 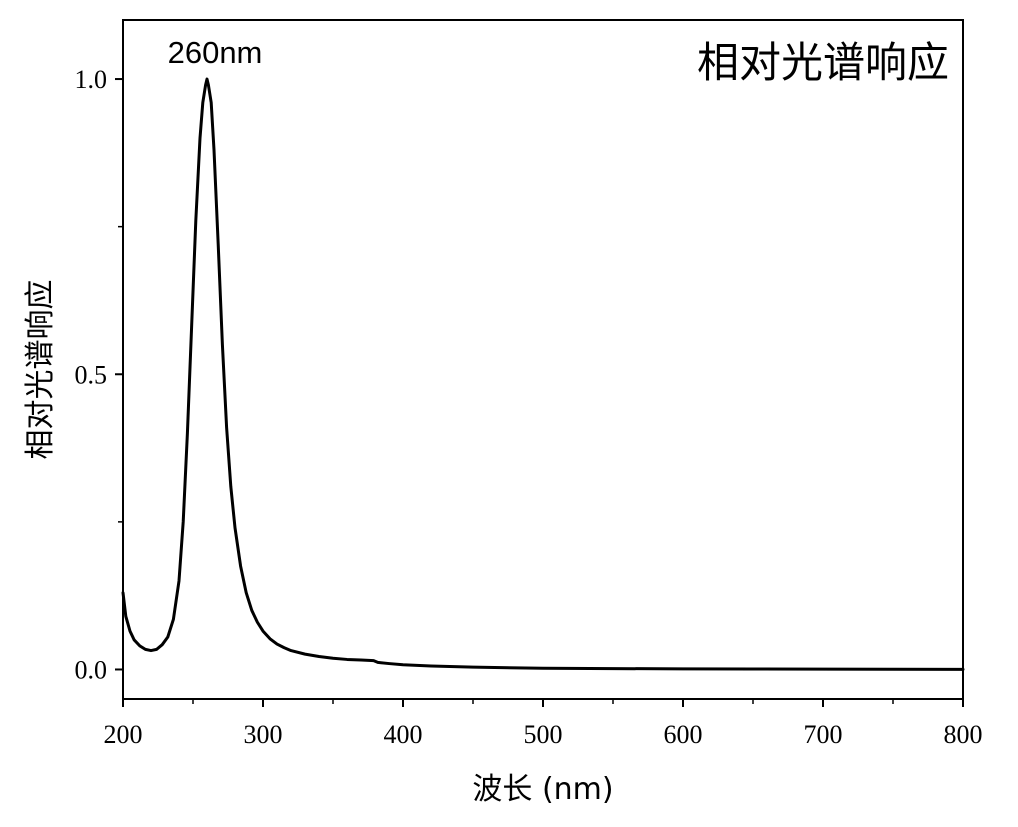 I want to click on x-tick-label: 800, so click(x=963, y=734).